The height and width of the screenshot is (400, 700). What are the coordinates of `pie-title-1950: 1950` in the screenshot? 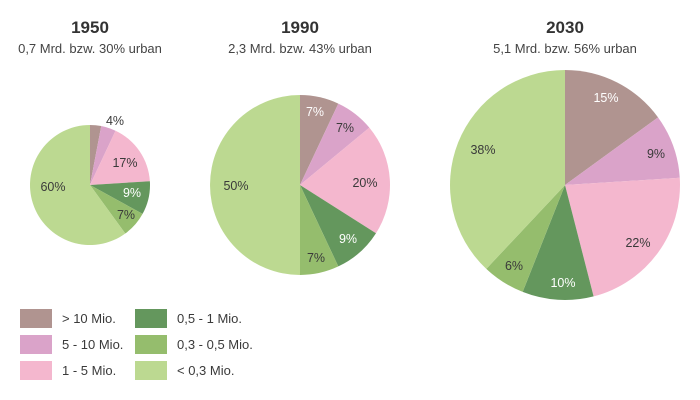 It's located at (90, 27).